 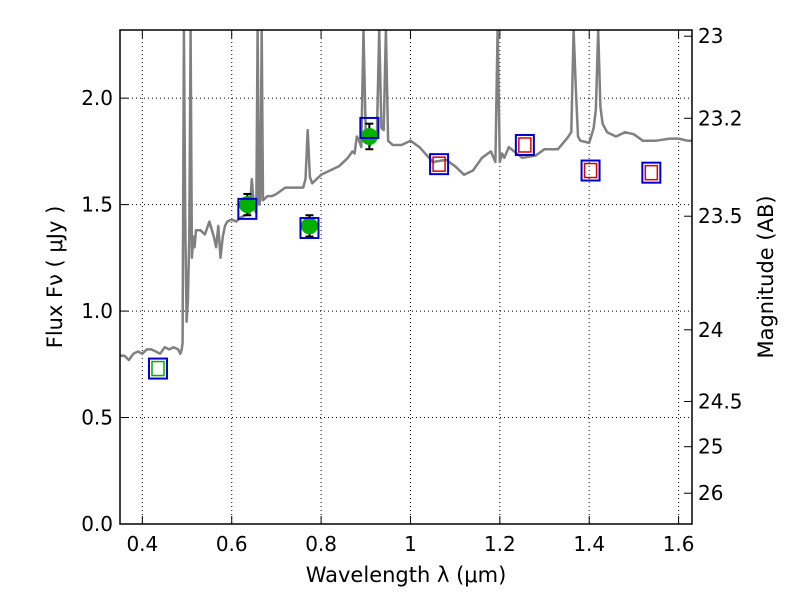 What do you see at coordinates (720, 118) in the screenshot?
I see `y2-tick-label: 23.2` at bounding box center [720, 118].